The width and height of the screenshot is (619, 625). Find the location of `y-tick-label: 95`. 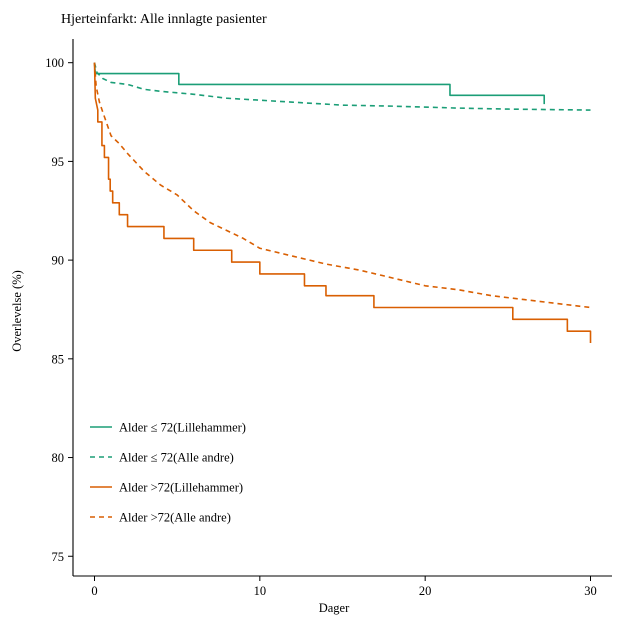

y-tick-label: 95 is located at coordinates (58, 162).